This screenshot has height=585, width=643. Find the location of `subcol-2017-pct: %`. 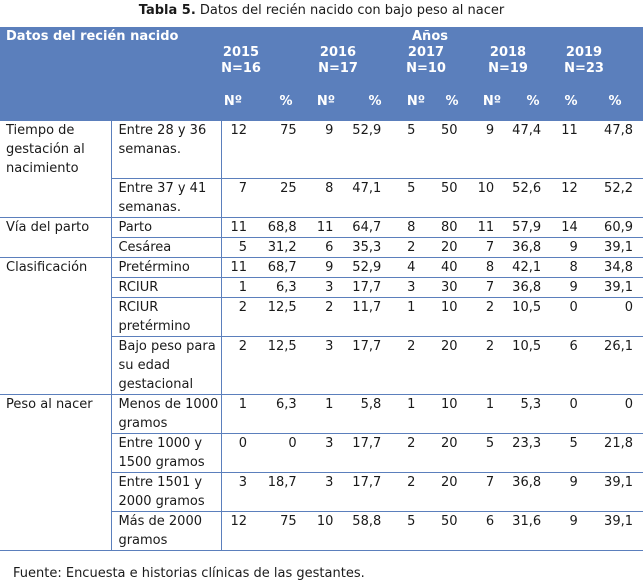

subcol-2017-pct: % is located at coordinates (452, 101).